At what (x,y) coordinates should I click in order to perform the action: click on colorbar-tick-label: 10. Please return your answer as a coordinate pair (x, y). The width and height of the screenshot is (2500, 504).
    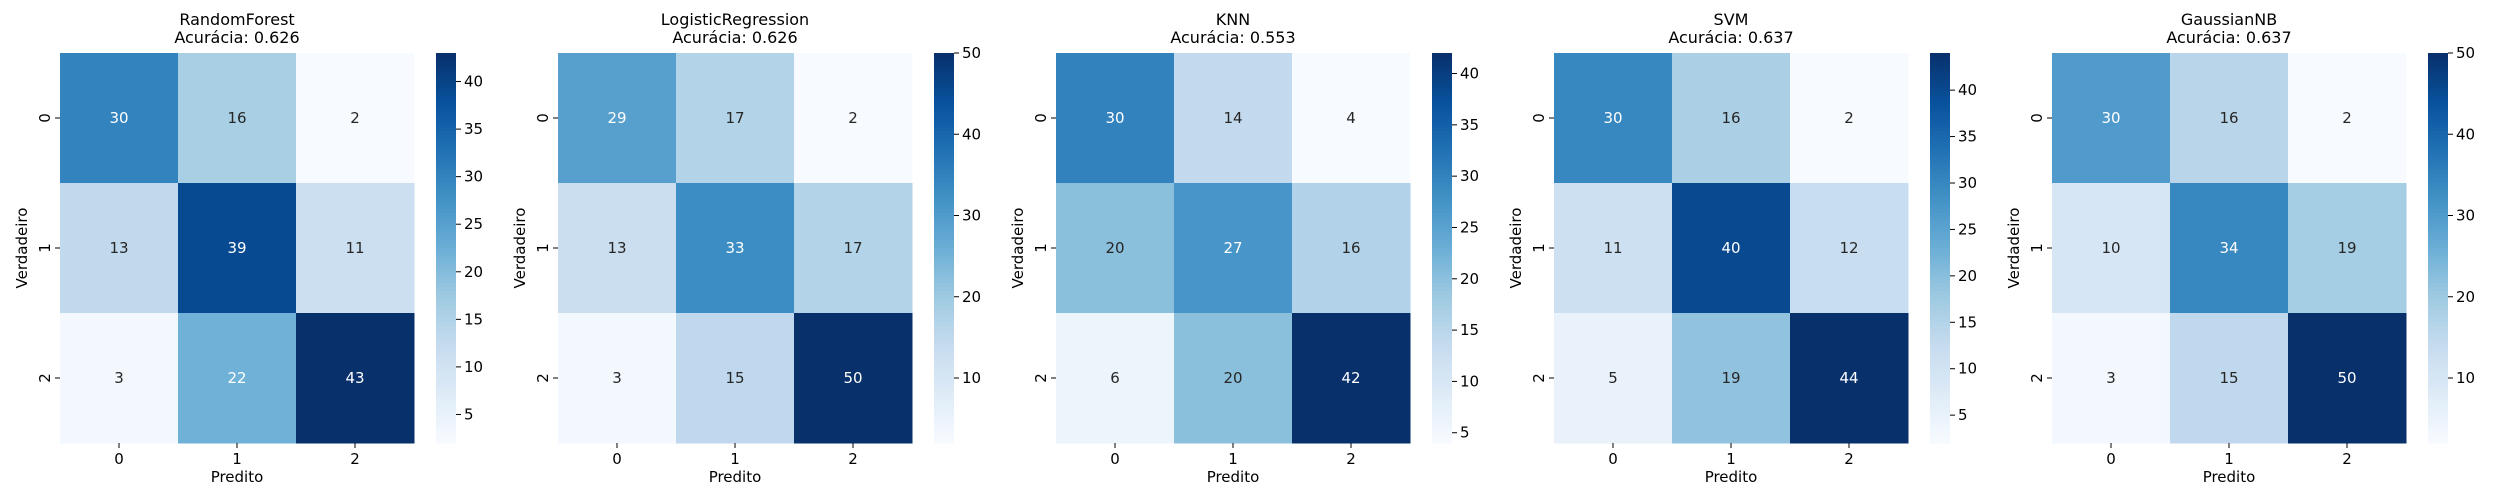
    Looking at the image, I should click on (1469, 381).